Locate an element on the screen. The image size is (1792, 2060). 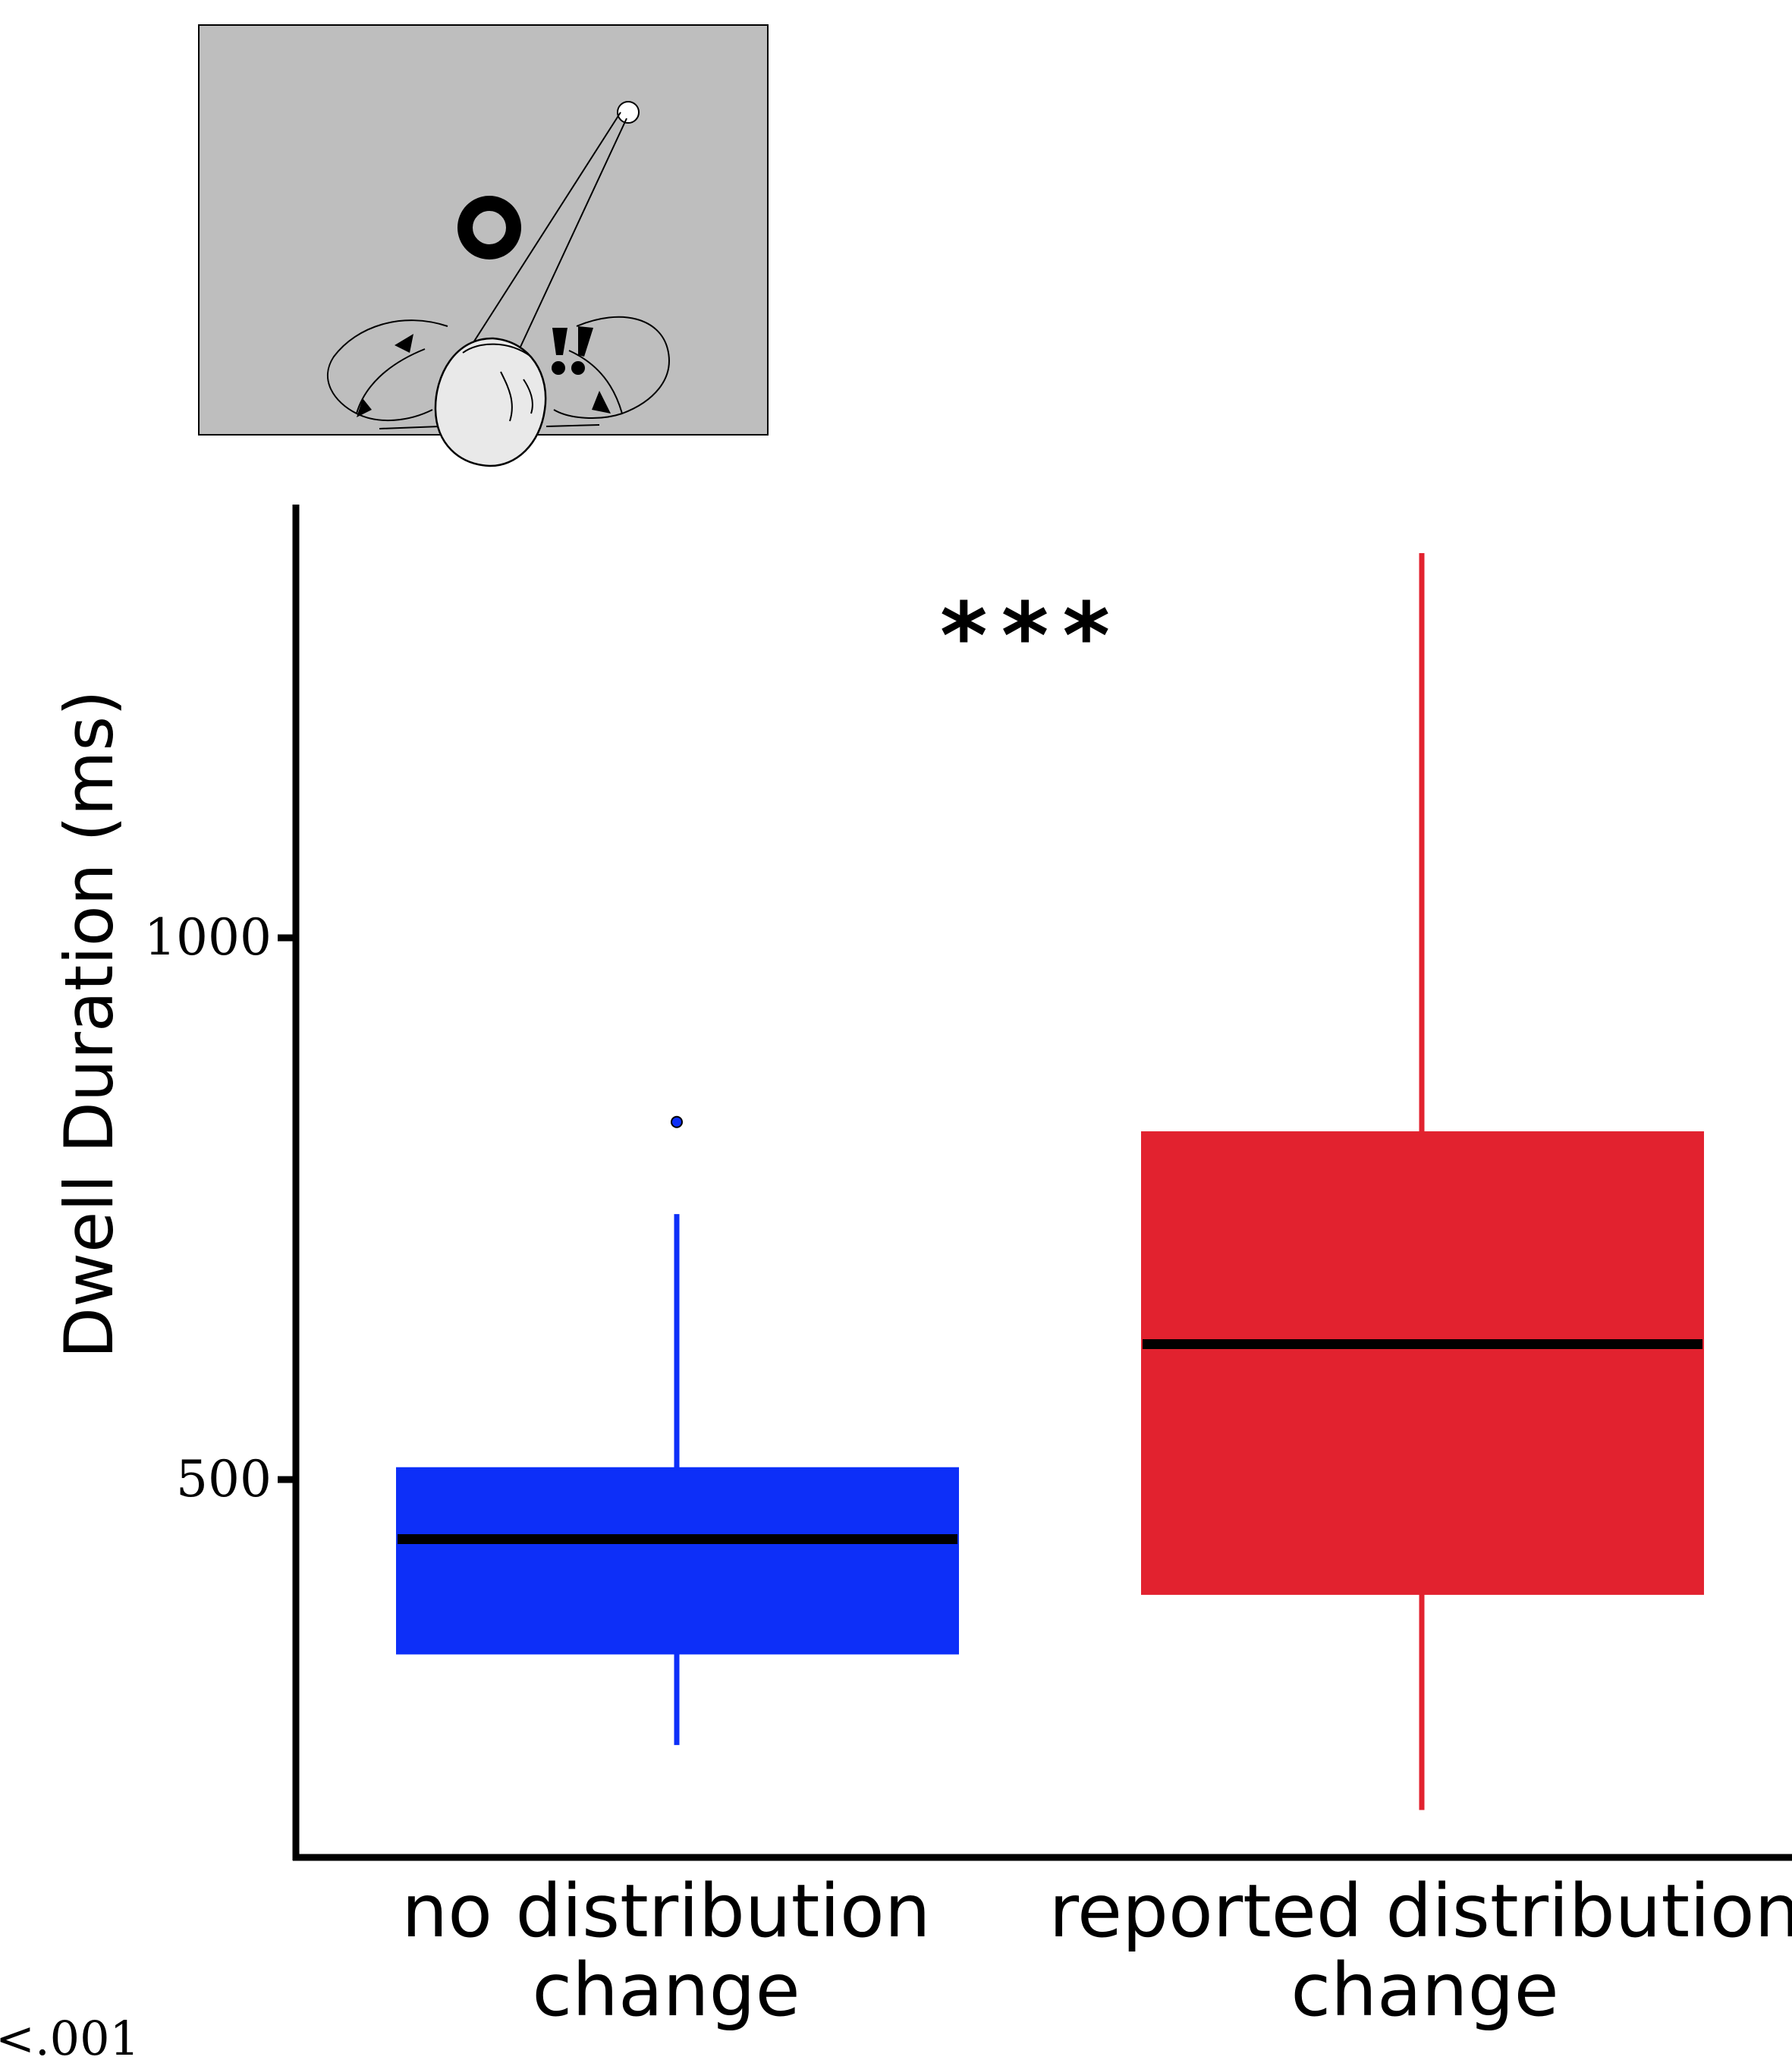
box-group is located at coordinates (678, 1430).